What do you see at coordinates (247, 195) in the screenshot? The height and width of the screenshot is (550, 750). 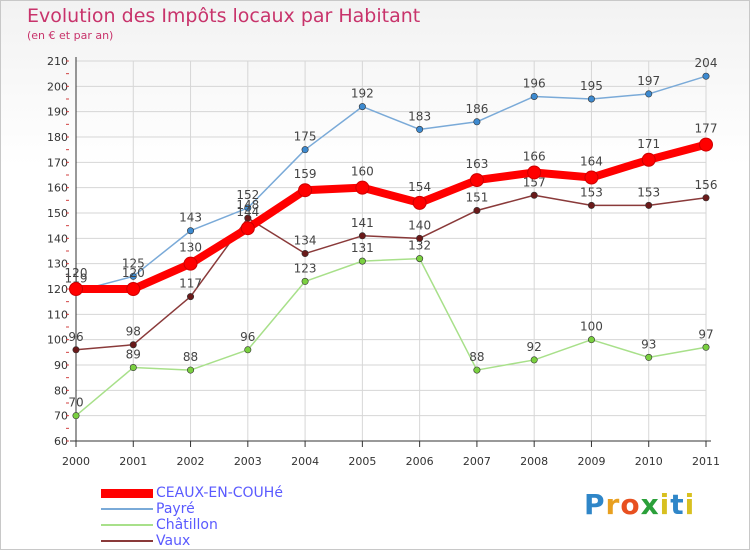 I see `data-label-payre: 152` at bounding box center [247, 195].